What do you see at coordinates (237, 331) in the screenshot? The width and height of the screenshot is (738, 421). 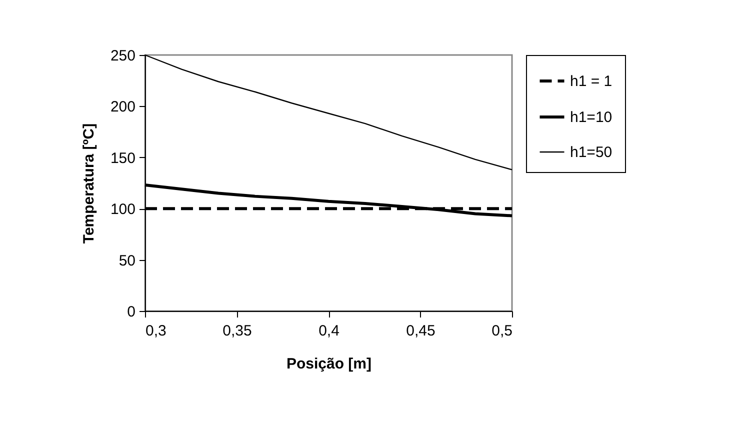 I see `x-tick-label: 0,35` at bounding box center [237, 331].